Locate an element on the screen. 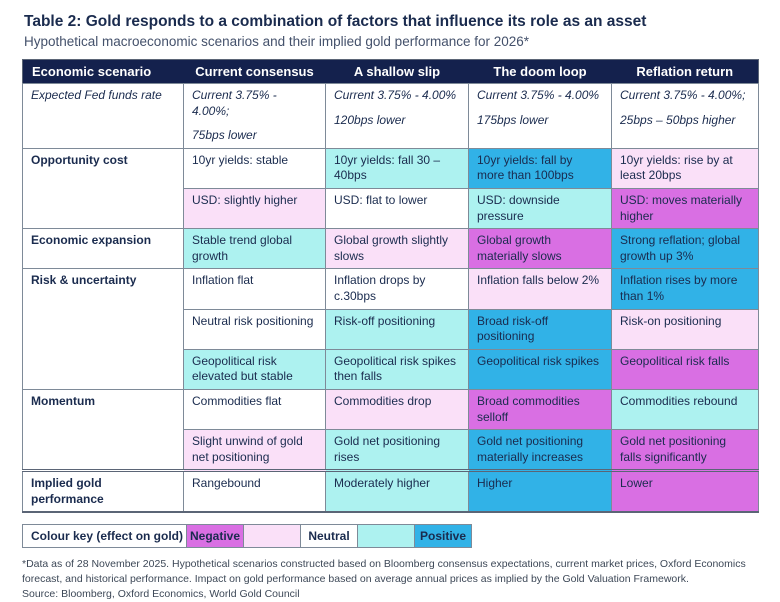  cell-text: Global growth slightly slows is located at coordinates (391, 248).